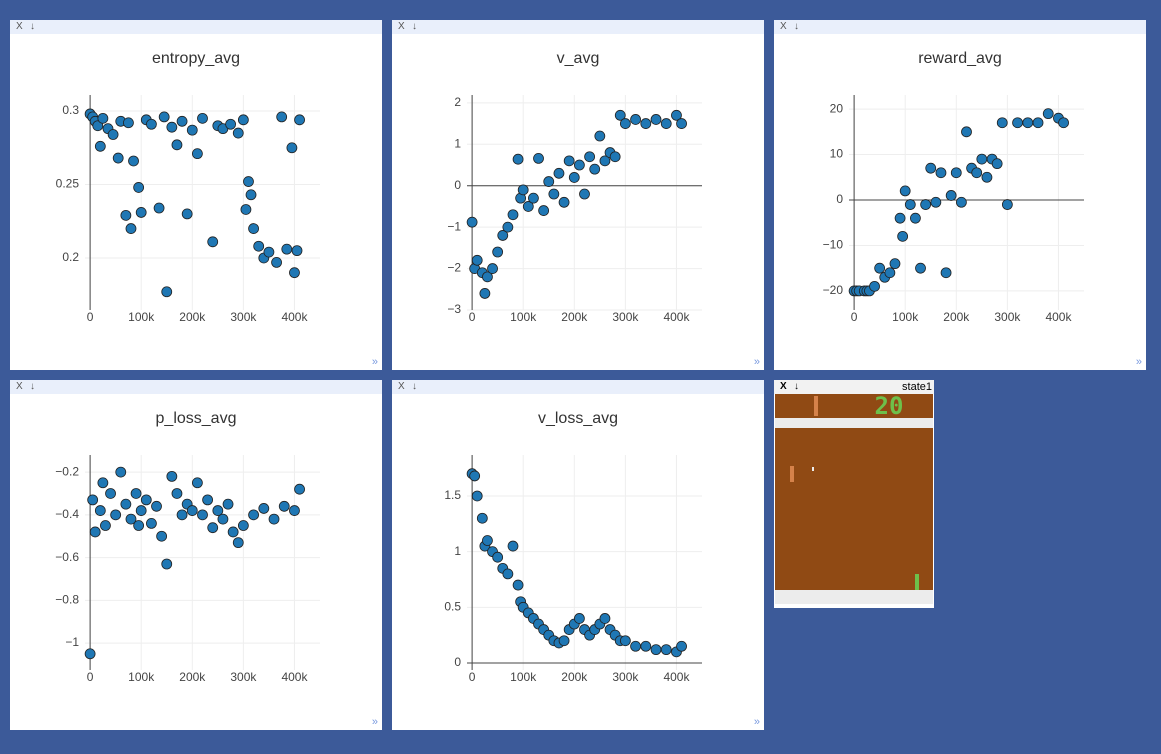  Describe the element at coordinates (813, 469) in the screenshot. I see `ball` at that location.